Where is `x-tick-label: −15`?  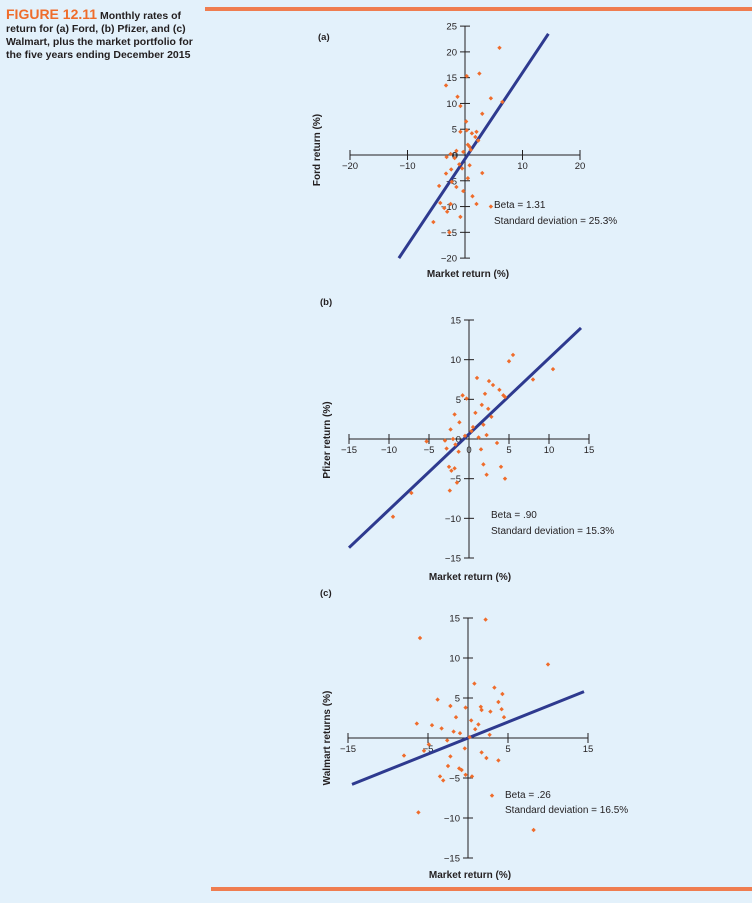
x-tick-label: −15 is located at coordinates (349, 450).